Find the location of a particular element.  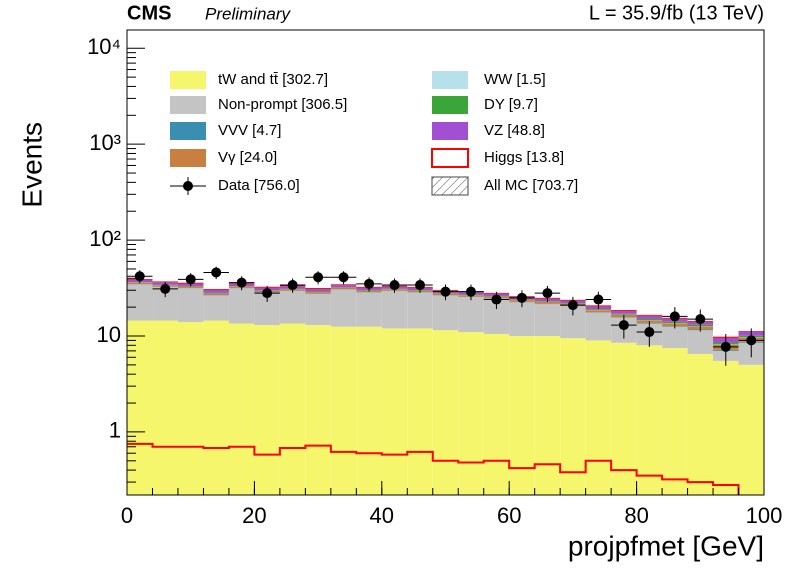

legend-label: WW [1.5] is located at coordinates (515, 79).